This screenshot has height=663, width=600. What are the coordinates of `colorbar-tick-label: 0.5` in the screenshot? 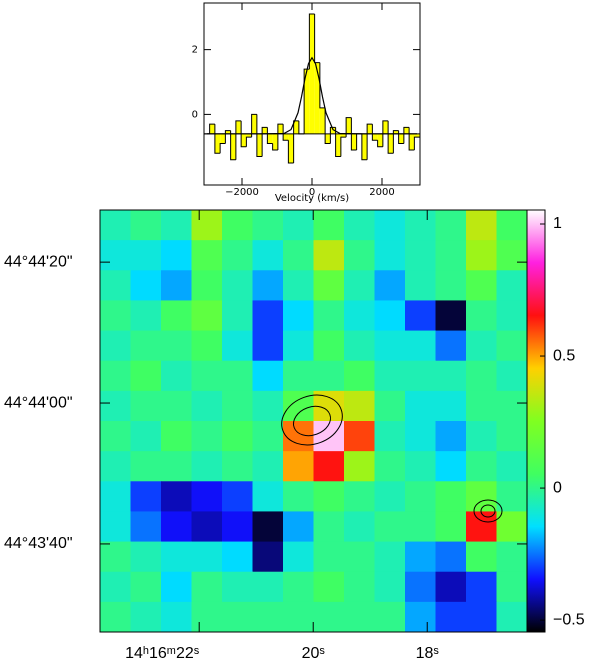 It's located at (564, 355).